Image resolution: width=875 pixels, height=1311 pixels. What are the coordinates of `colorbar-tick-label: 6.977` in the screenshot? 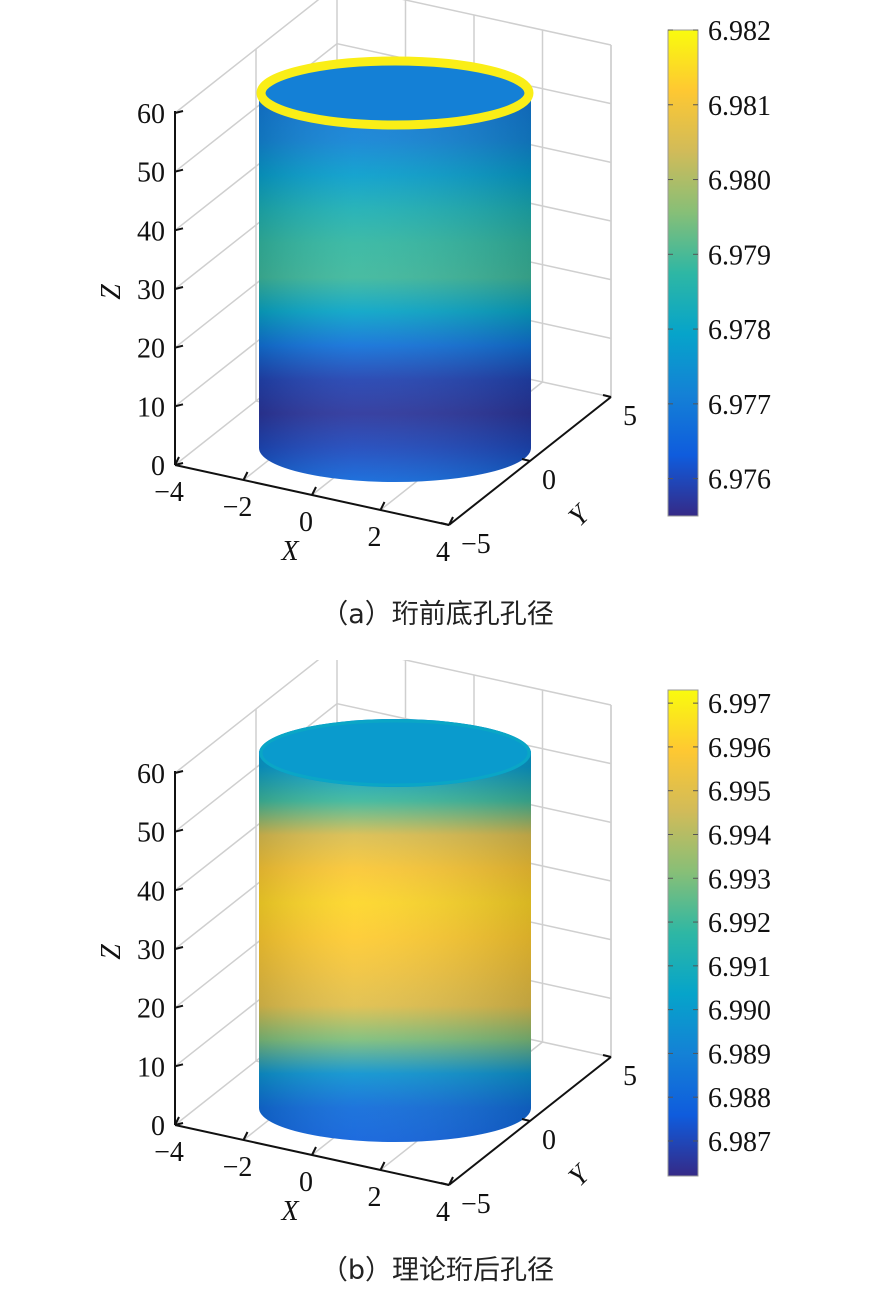 It's located at (739, 405).